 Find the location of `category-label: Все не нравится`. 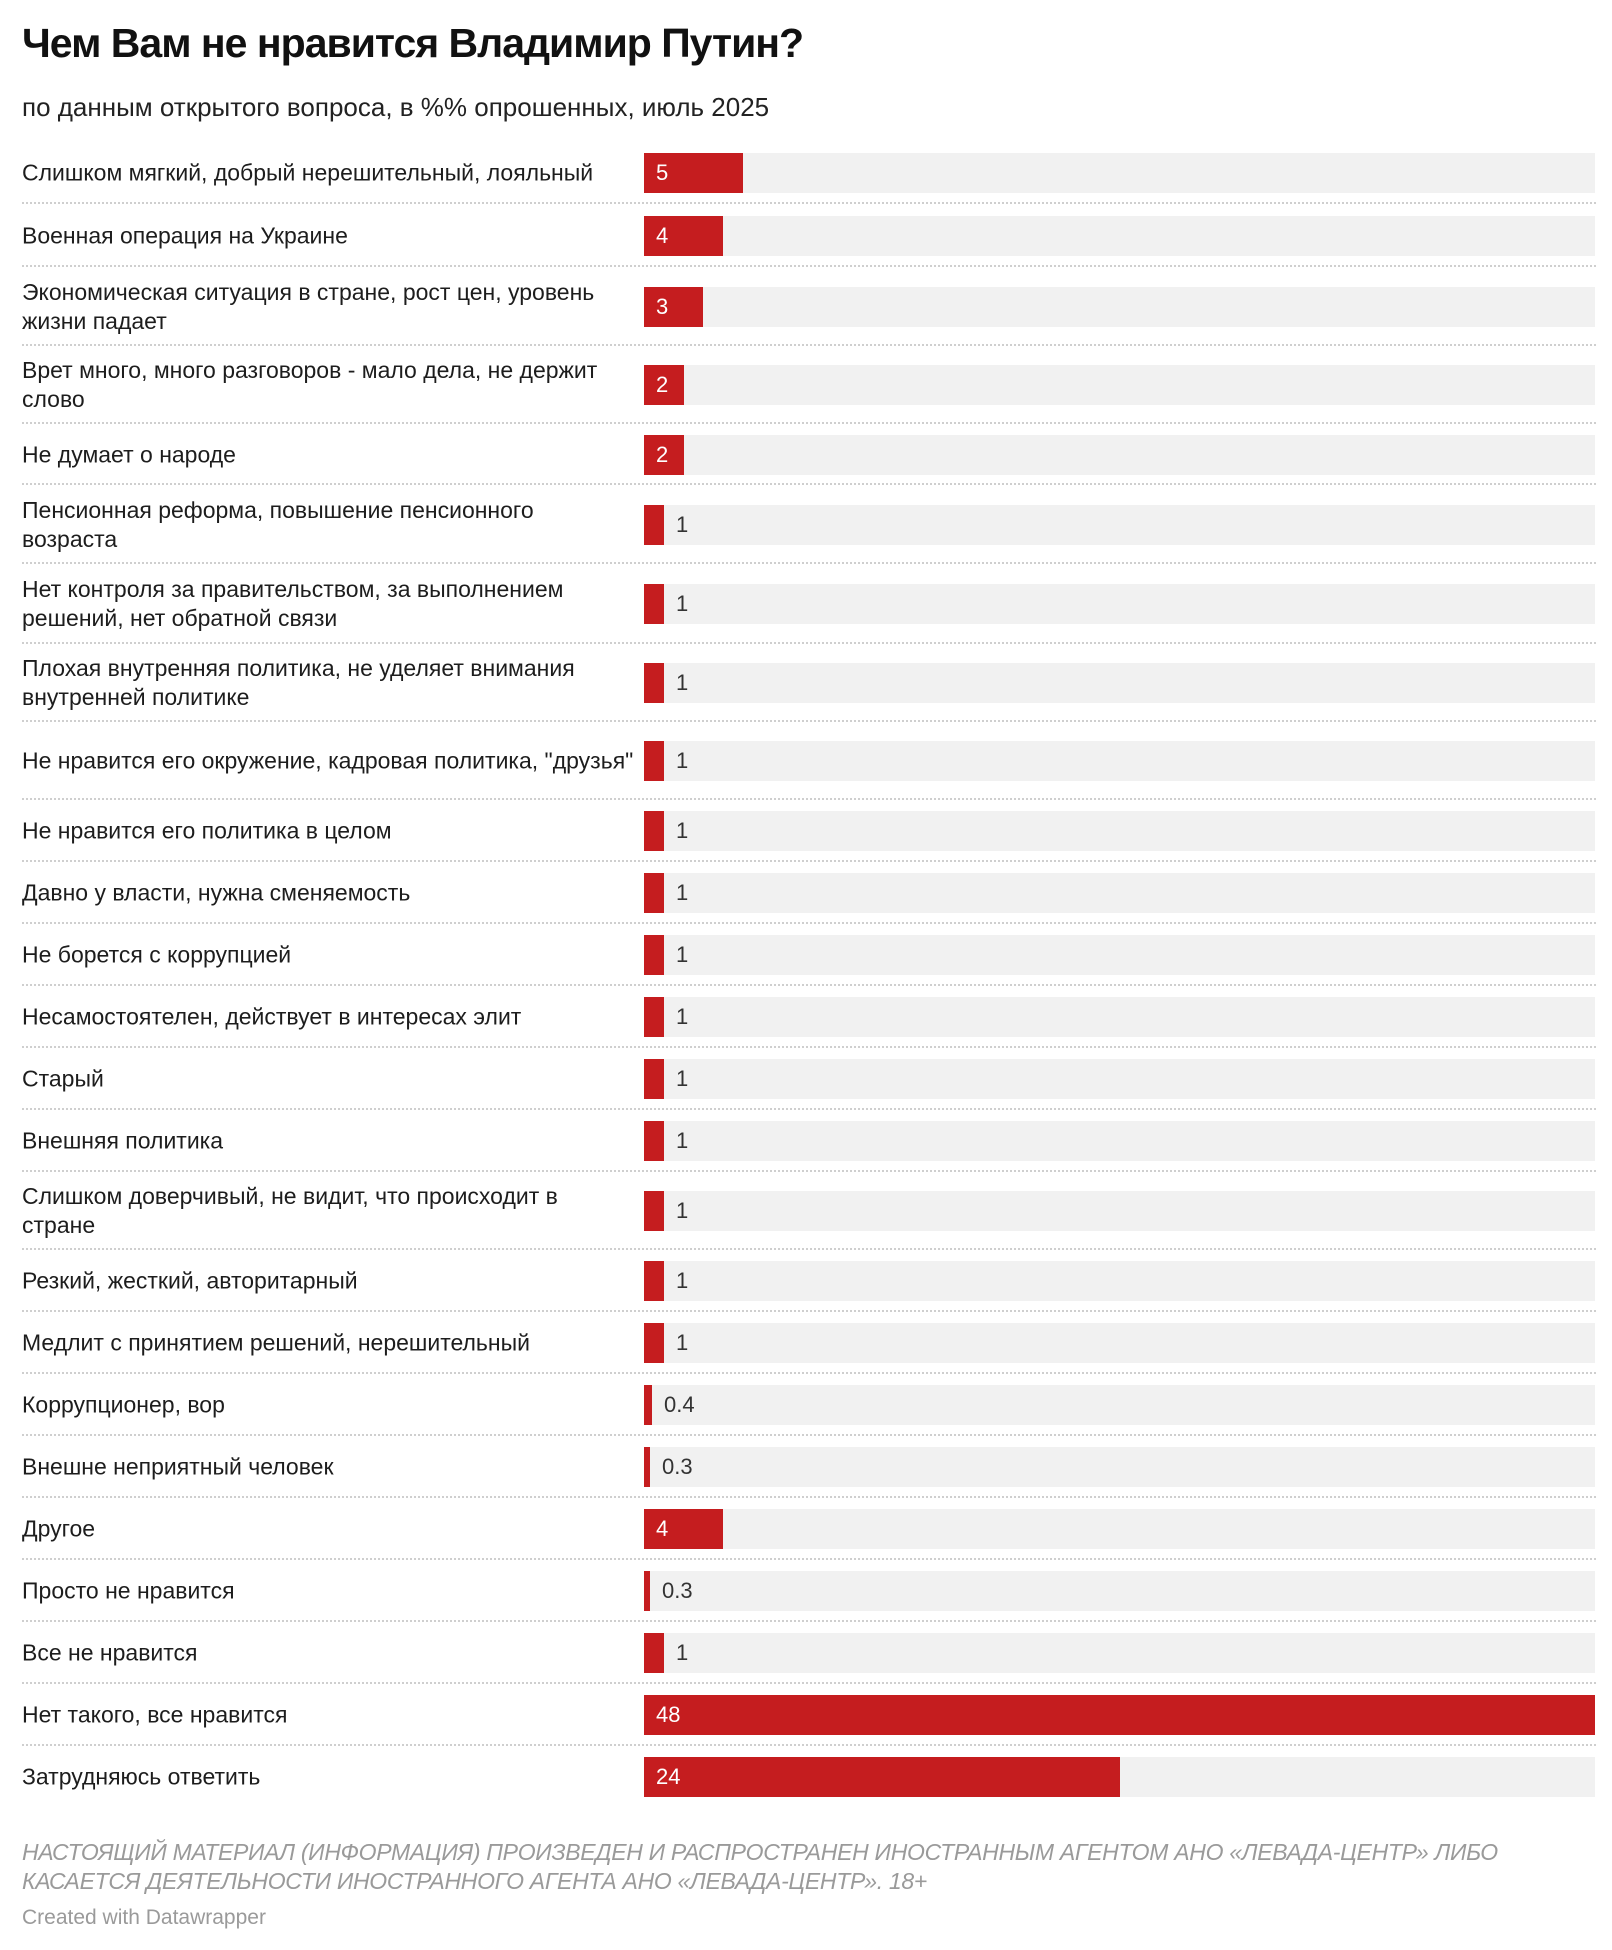

category-label: Все не нравится is located at coordinates (110, 1652).